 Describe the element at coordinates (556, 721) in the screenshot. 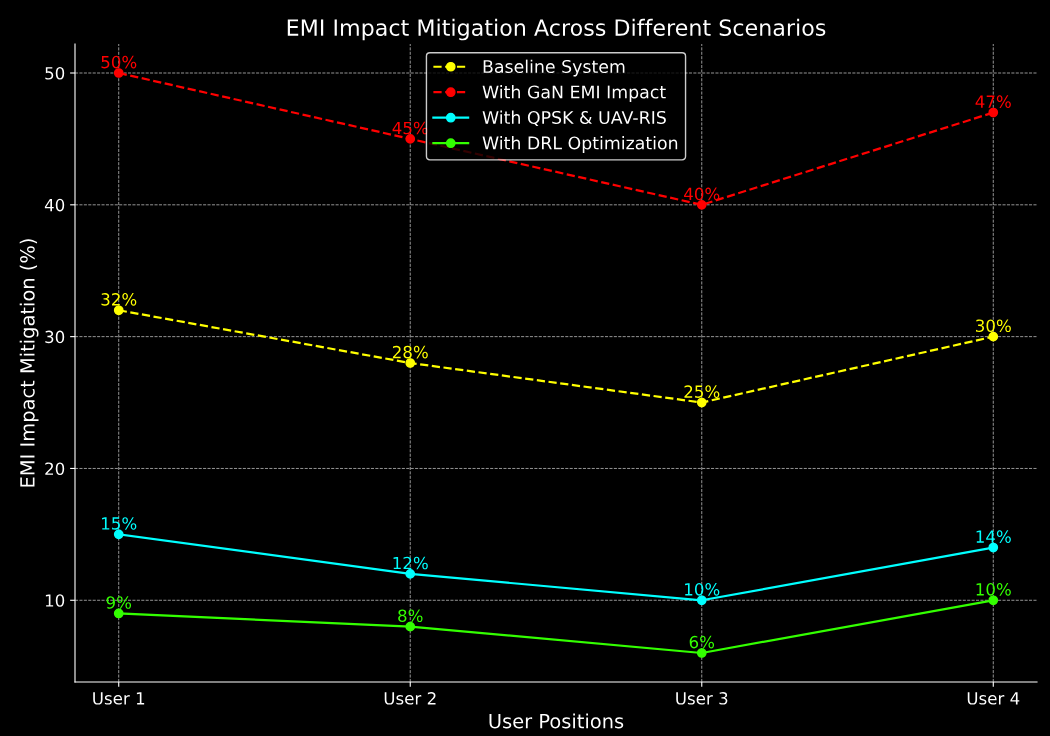

I see `x-axis-title: User Positions` at that location.